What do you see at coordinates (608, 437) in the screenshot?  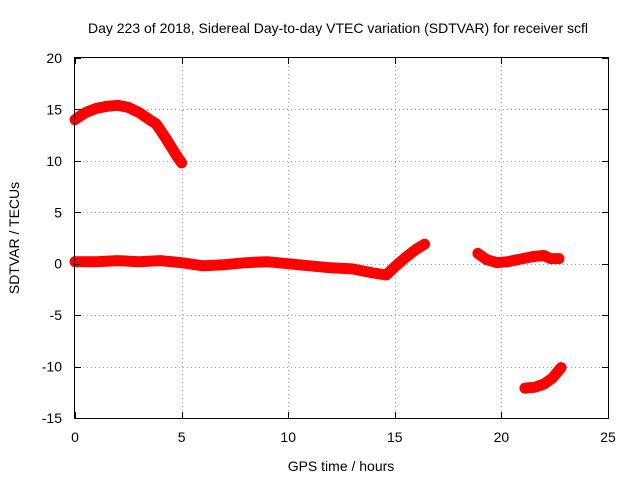 I see `x-tick-label: 25` at bounding box center [608, 437].